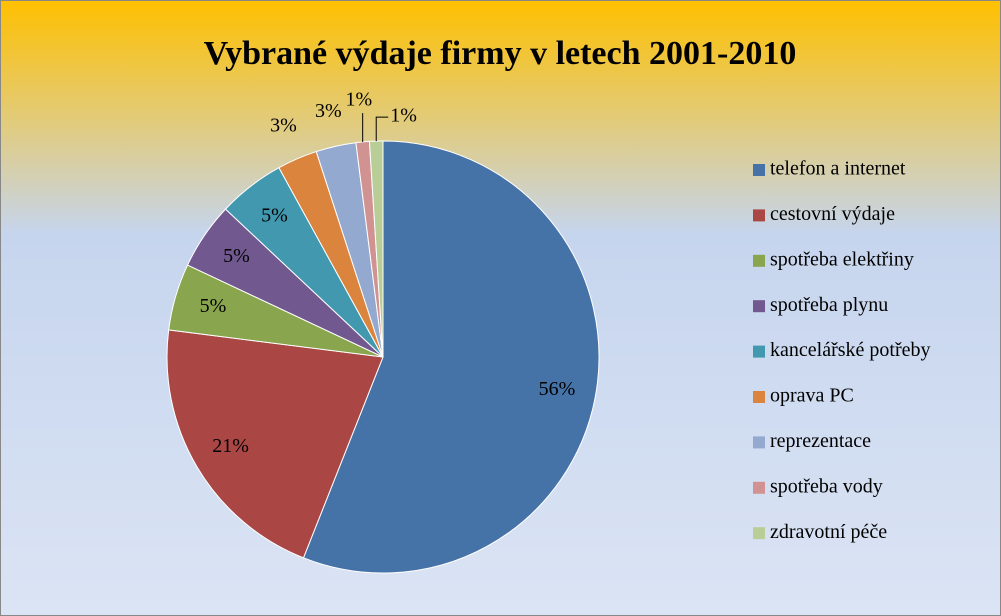 The width and height of the screenshot is (1001, 616). I want to click on data-label: 56%, so click(557, 389).